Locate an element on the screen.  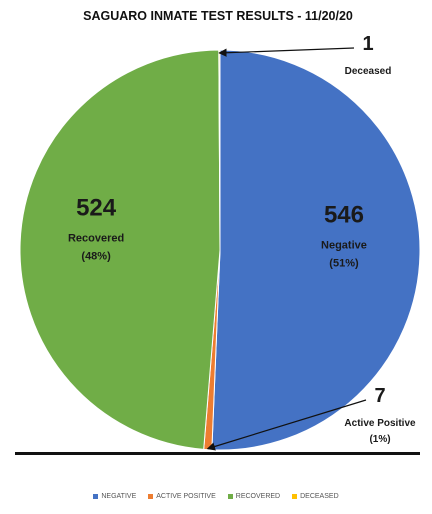
slice-negative-percent: (51%) is located at coordinates (344, 264).